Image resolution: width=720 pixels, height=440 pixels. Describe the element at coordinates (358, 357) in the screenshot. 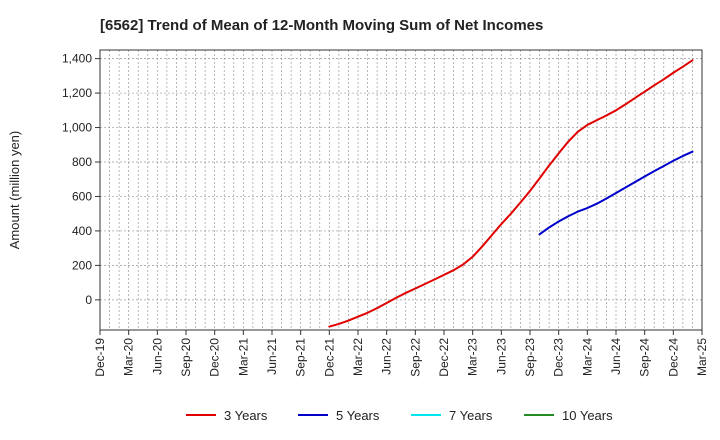

I see `x-tick-label: Mar-22` at that location.